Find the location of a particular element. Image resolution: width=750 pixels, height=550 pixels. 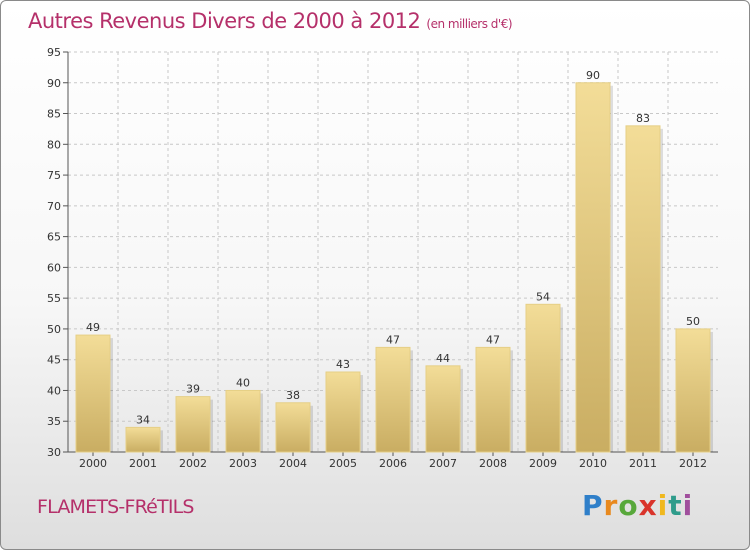

proxiti-logo: Proxiti is located at coordinates (637, 505).